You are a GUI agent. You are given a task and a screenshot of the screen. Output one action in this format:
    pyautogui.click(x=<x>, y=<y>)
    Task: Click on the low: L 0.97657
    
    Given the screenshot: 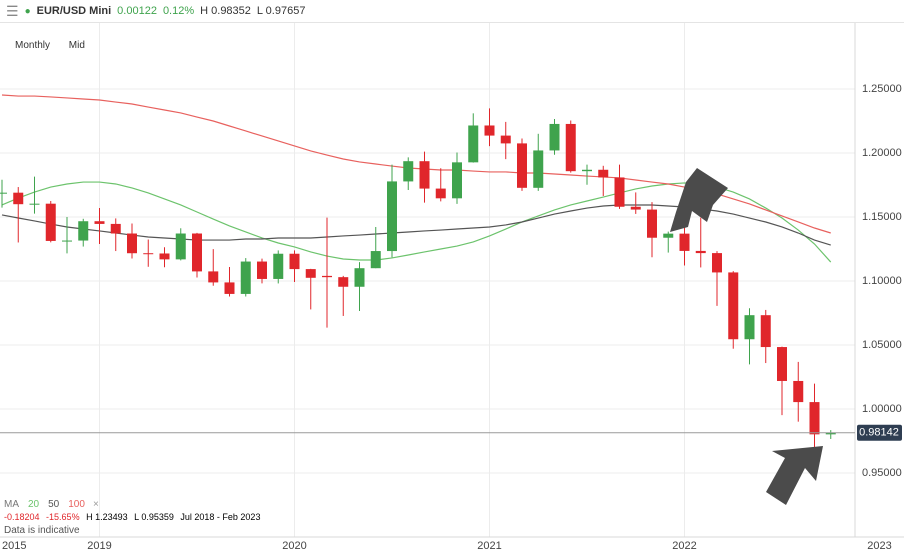 What is the action you would take?
    pyautogui.click(x=281, y=11)
    